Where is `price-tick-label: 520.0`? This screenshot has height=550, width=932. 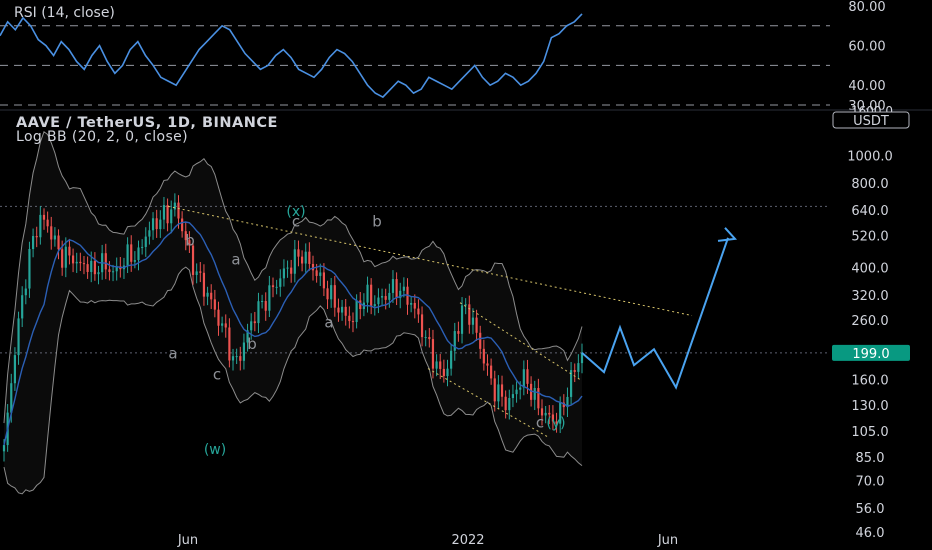 price-tick-label: 520.0 is located at coordinates (869, 236).